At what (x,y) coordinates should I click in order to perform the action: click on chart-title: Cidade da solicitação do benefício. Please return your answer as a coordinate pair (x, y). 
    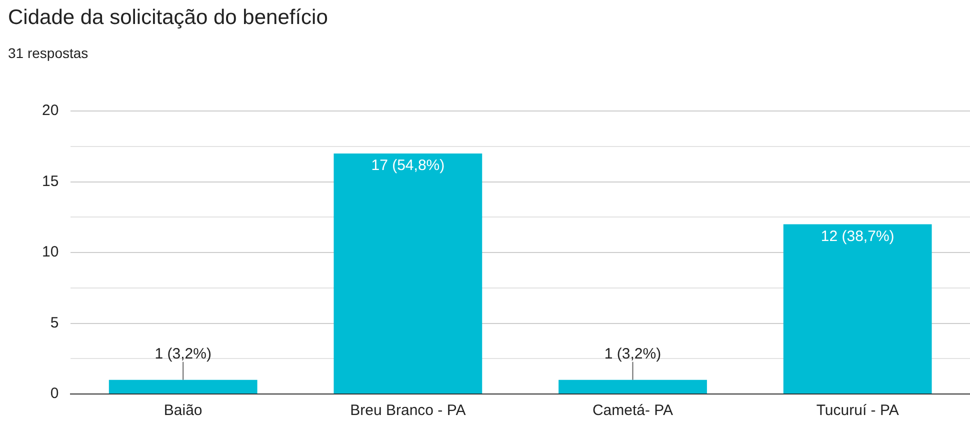
    Looking at the image, I should click on (168, 18).